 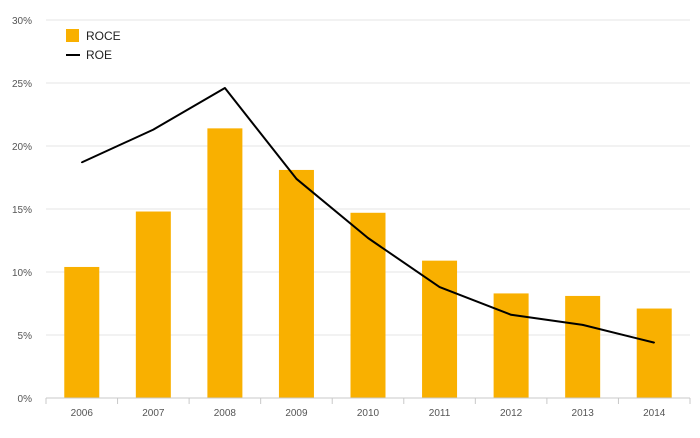 I want to click on y-tick-label: 10%, so click(x=22, y=273).